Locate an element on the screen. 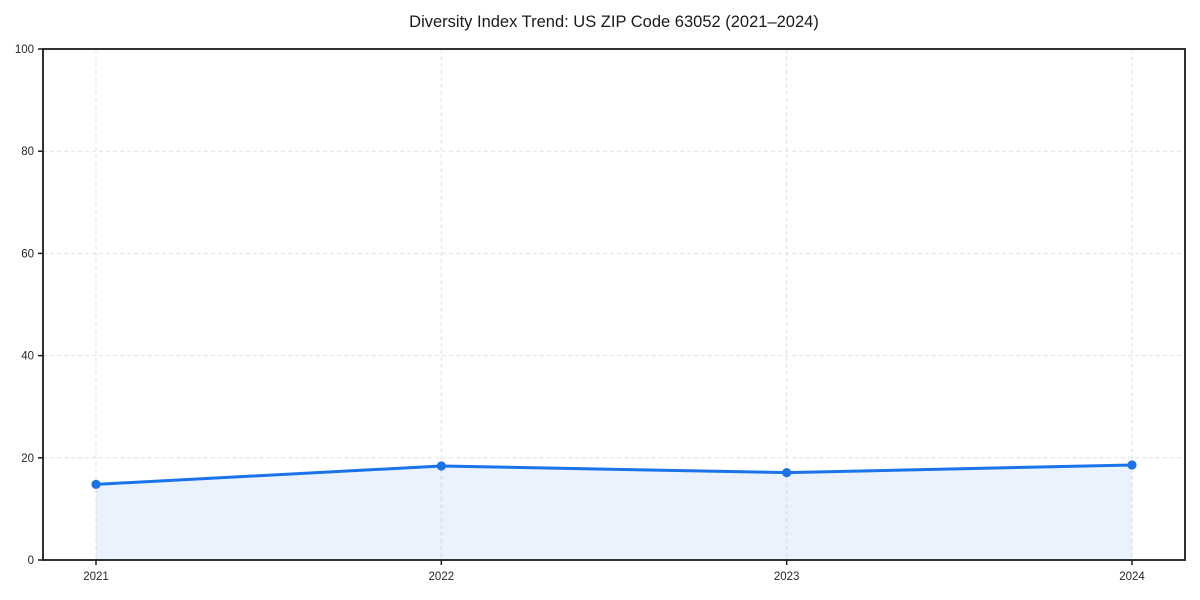 The height and width of the screenshot is (600, 1200). y-tick-label: 40 is located at coordinates (27, 357).